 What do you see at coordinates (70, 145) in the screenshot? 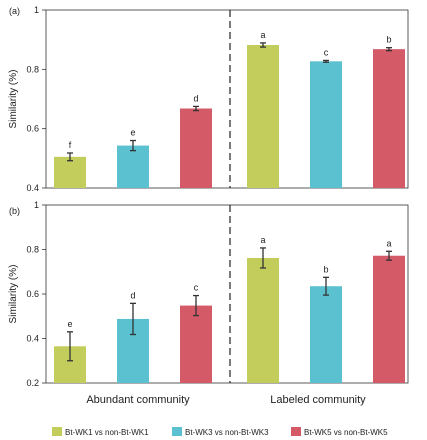
I see `significance-letter: f` at bounding box center [70, 145].